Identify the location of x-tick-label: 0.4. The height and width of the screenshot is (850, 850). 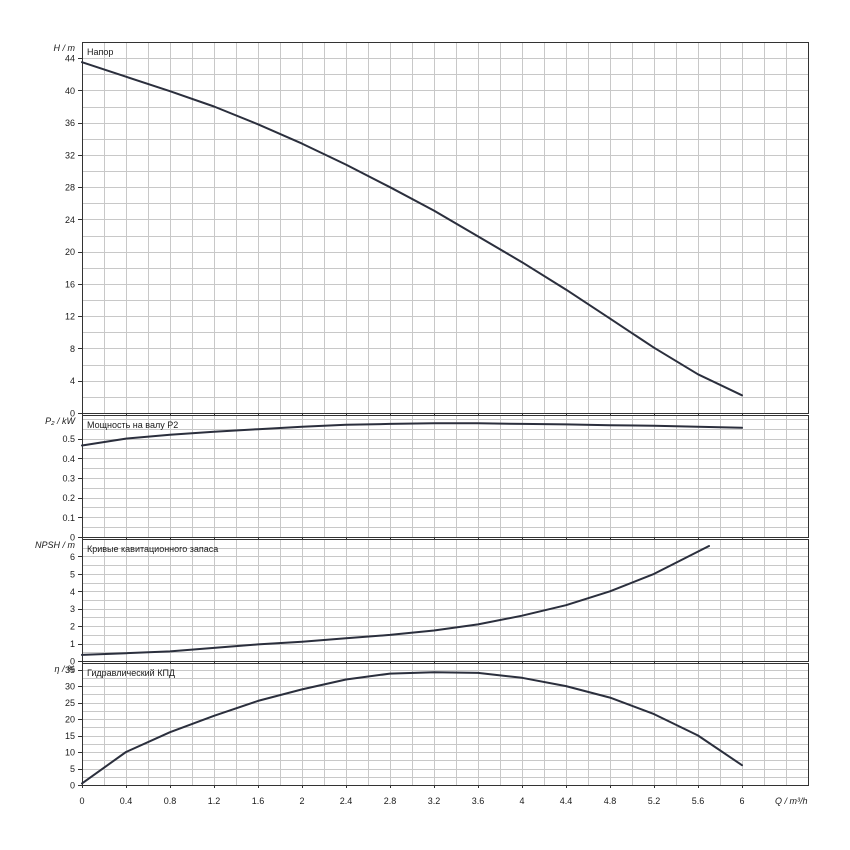
(126, 801).